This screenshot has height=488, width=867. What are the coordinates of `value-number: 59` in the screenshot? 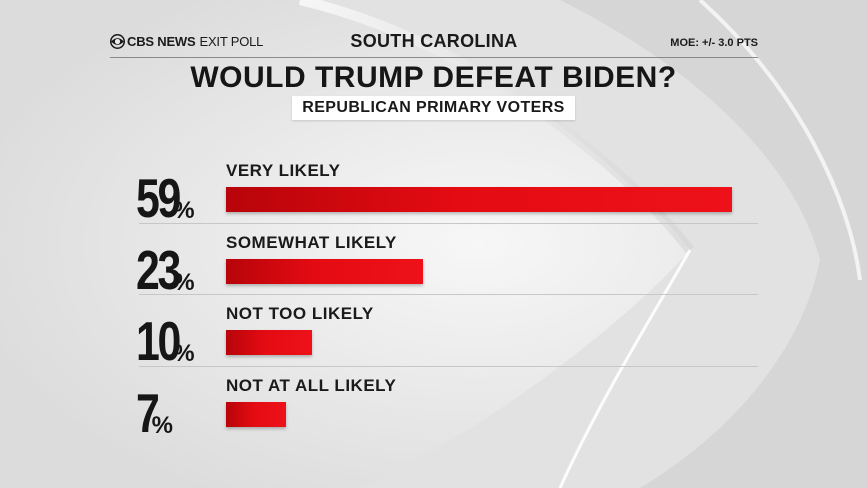 It's located at (158, 198).